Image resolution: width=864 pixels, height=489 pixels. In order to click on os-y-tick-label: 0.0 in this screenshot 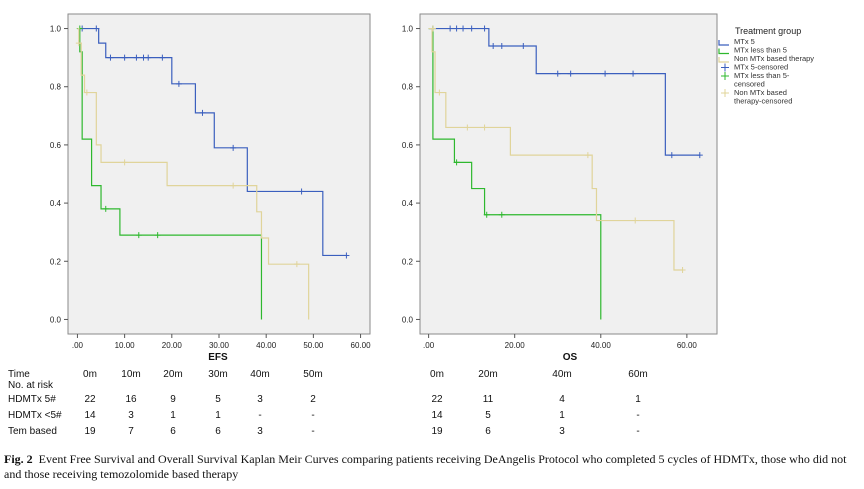, I will do `click(408, 319)`.